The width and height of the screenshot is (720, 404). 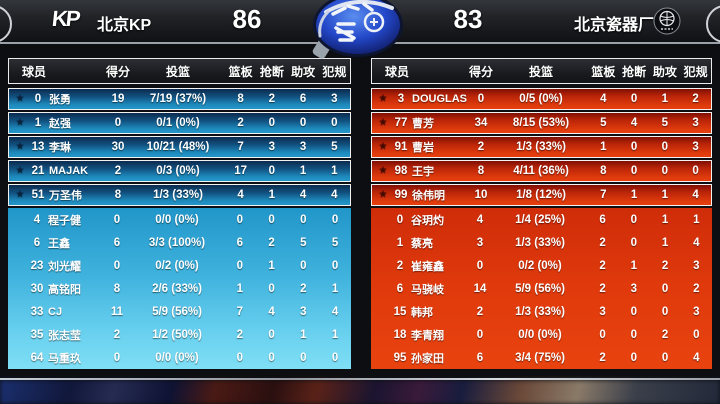 I want to click on rebounds-value: 1, so click(x=603, y=147).